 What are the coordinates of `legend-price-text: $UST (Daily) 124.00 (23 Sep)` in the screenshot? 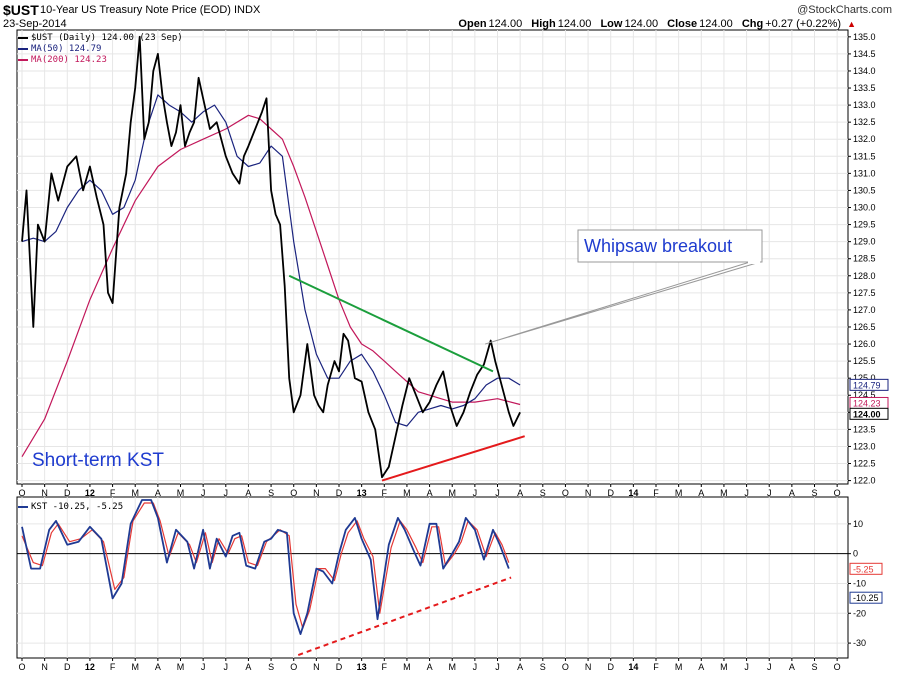 It's located at (107, 38).